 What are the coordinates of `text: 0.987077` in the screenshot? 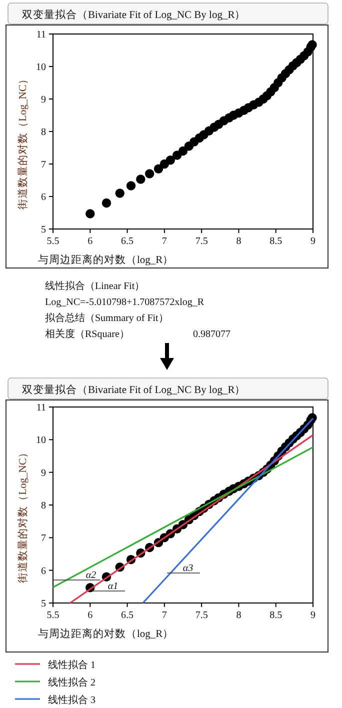 It's located at (211, 334).